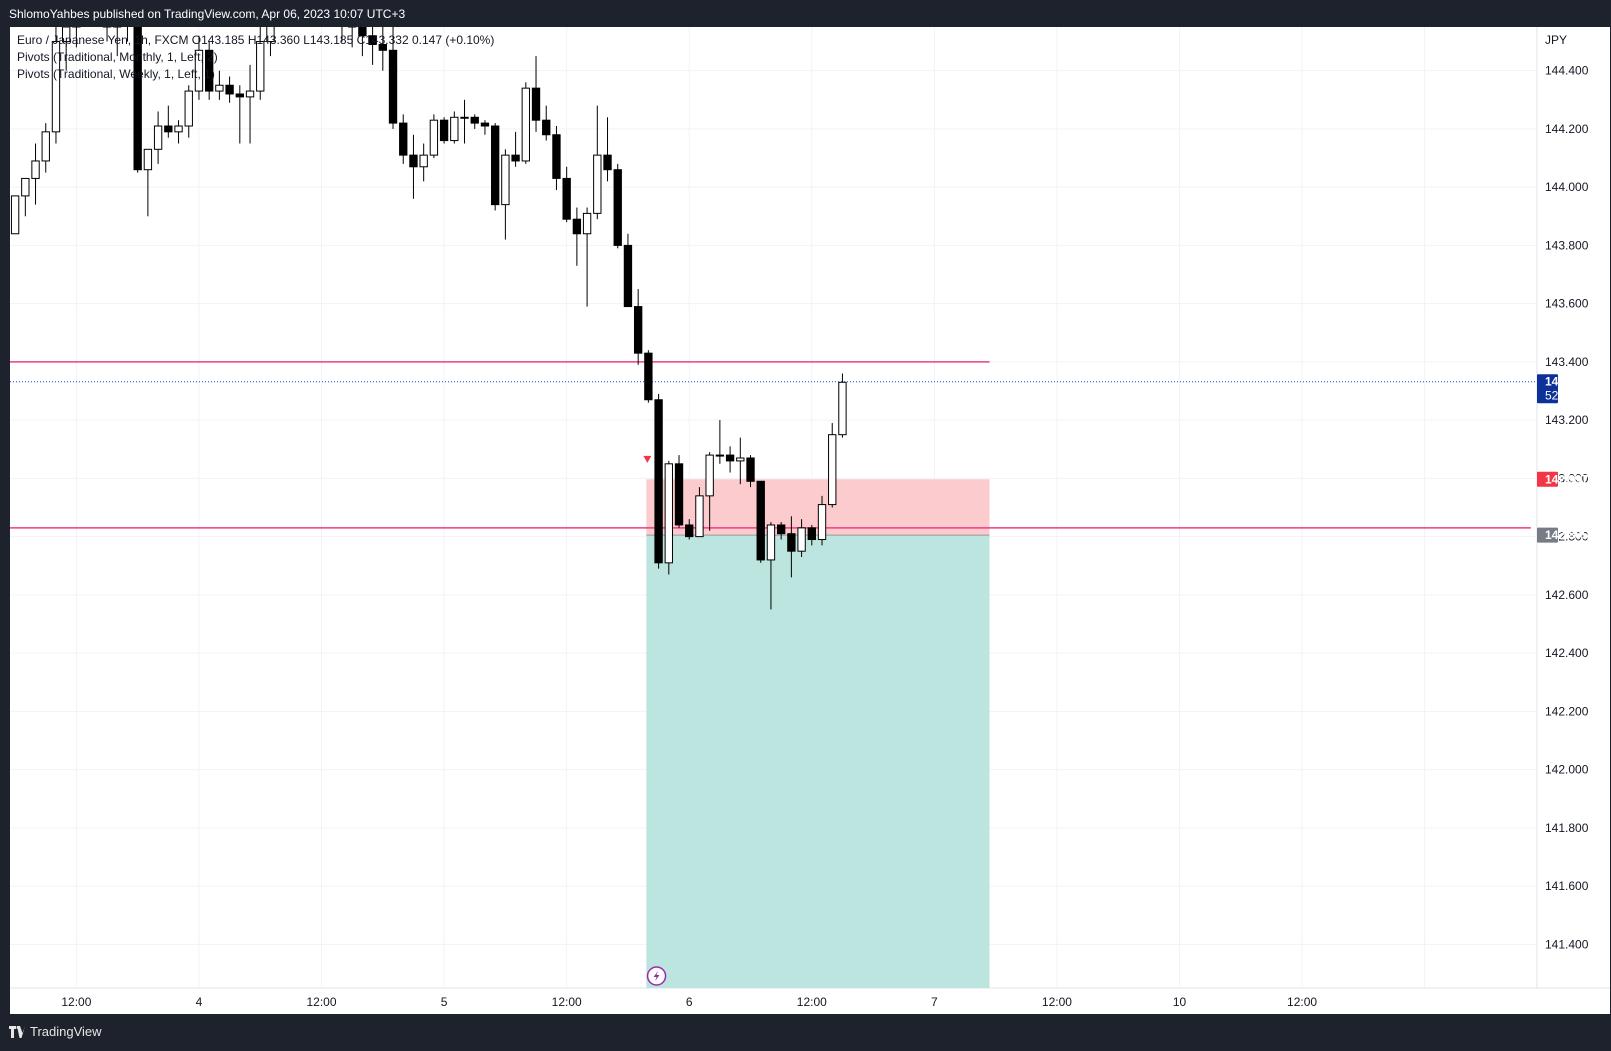 The image size is (1611, 1051). I want to click on y-tick-label: 141.800, so click(1567, 828).